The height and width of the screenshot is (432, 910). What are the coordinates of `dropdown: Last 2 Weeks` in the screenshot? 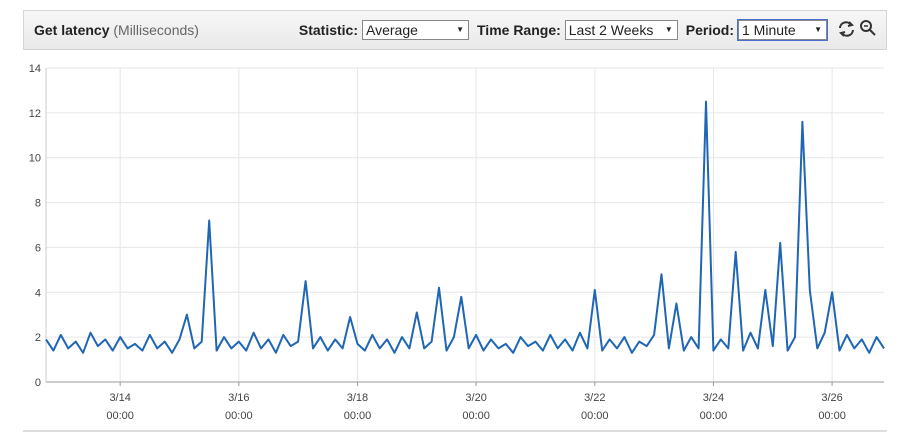 It's located at (621, 30).